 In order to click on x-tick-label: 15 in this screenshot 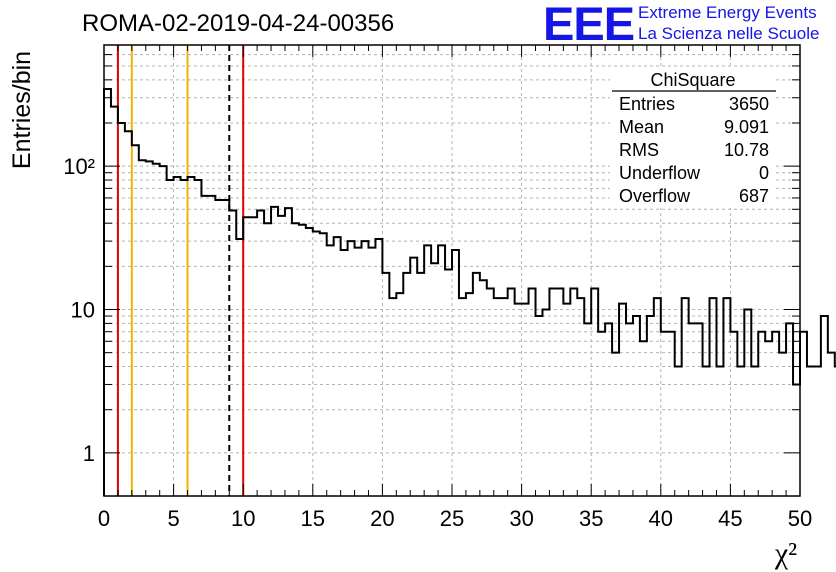, I will do `click(313, 518)`.